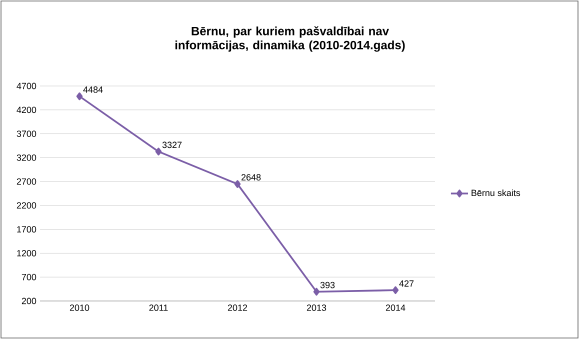 The height and width of the screenshot is (339, 579). Describe the element at coordinates (172, 145) in the screenshot. I see `data-label: 3327` at that location.